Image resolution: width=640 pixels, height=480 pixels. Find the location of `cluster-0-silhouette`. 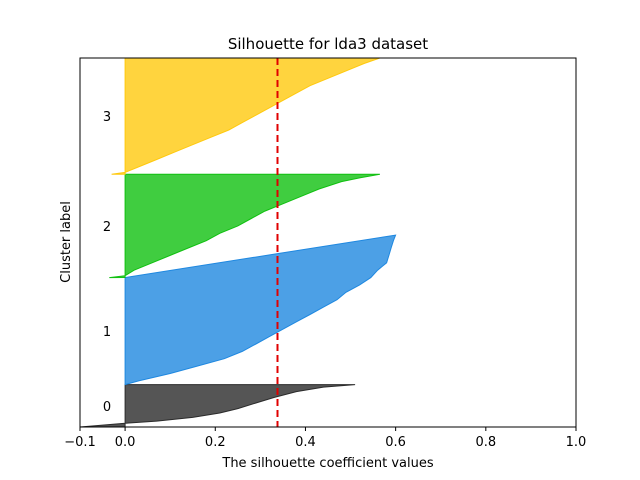

cluster-0-silhouette is located at coordinates (218, 405).